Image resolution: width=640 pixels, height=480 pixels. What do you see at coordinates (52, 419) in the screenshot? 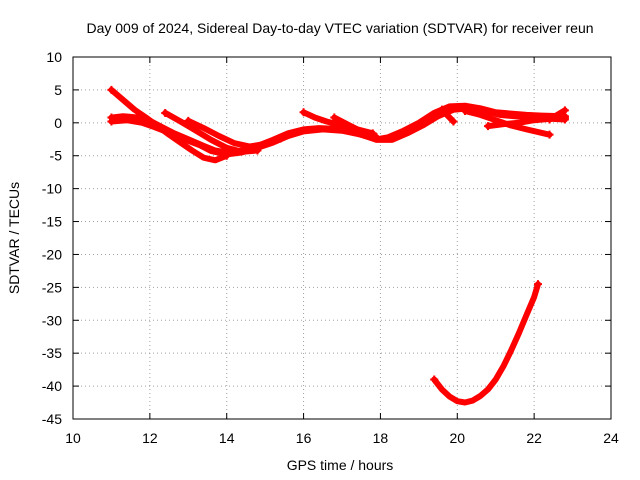
I see `y-tick-label: -45` at bounding box center [52, 419].